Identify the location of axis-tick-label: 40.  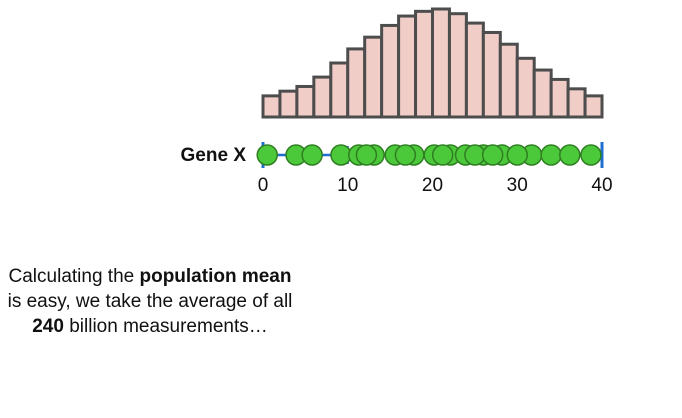
(601, 185).